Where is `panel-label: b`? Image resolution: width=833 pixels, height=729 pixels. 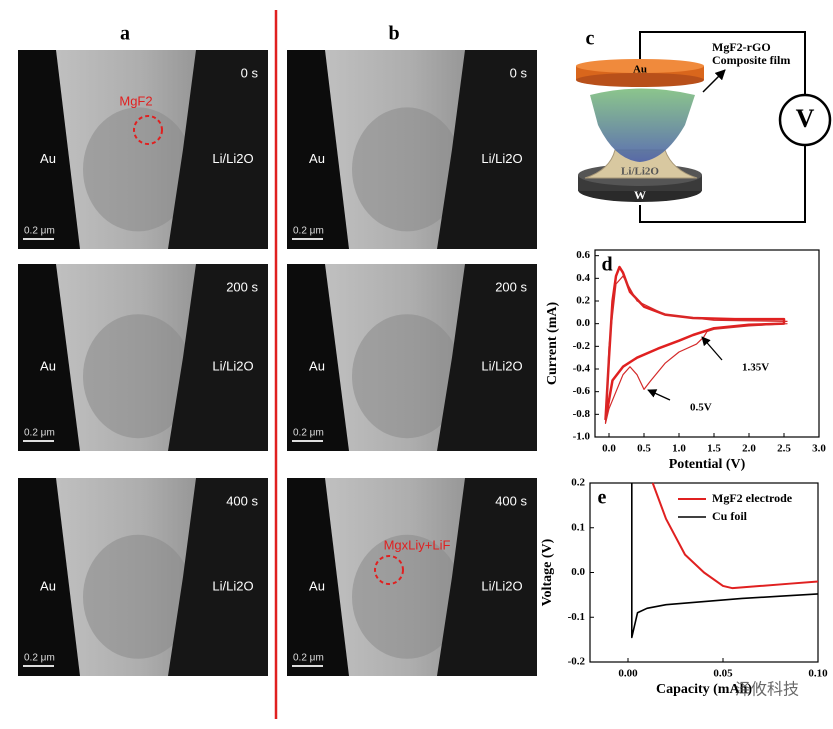
panel-label: b is located at coordinates (393, 34).